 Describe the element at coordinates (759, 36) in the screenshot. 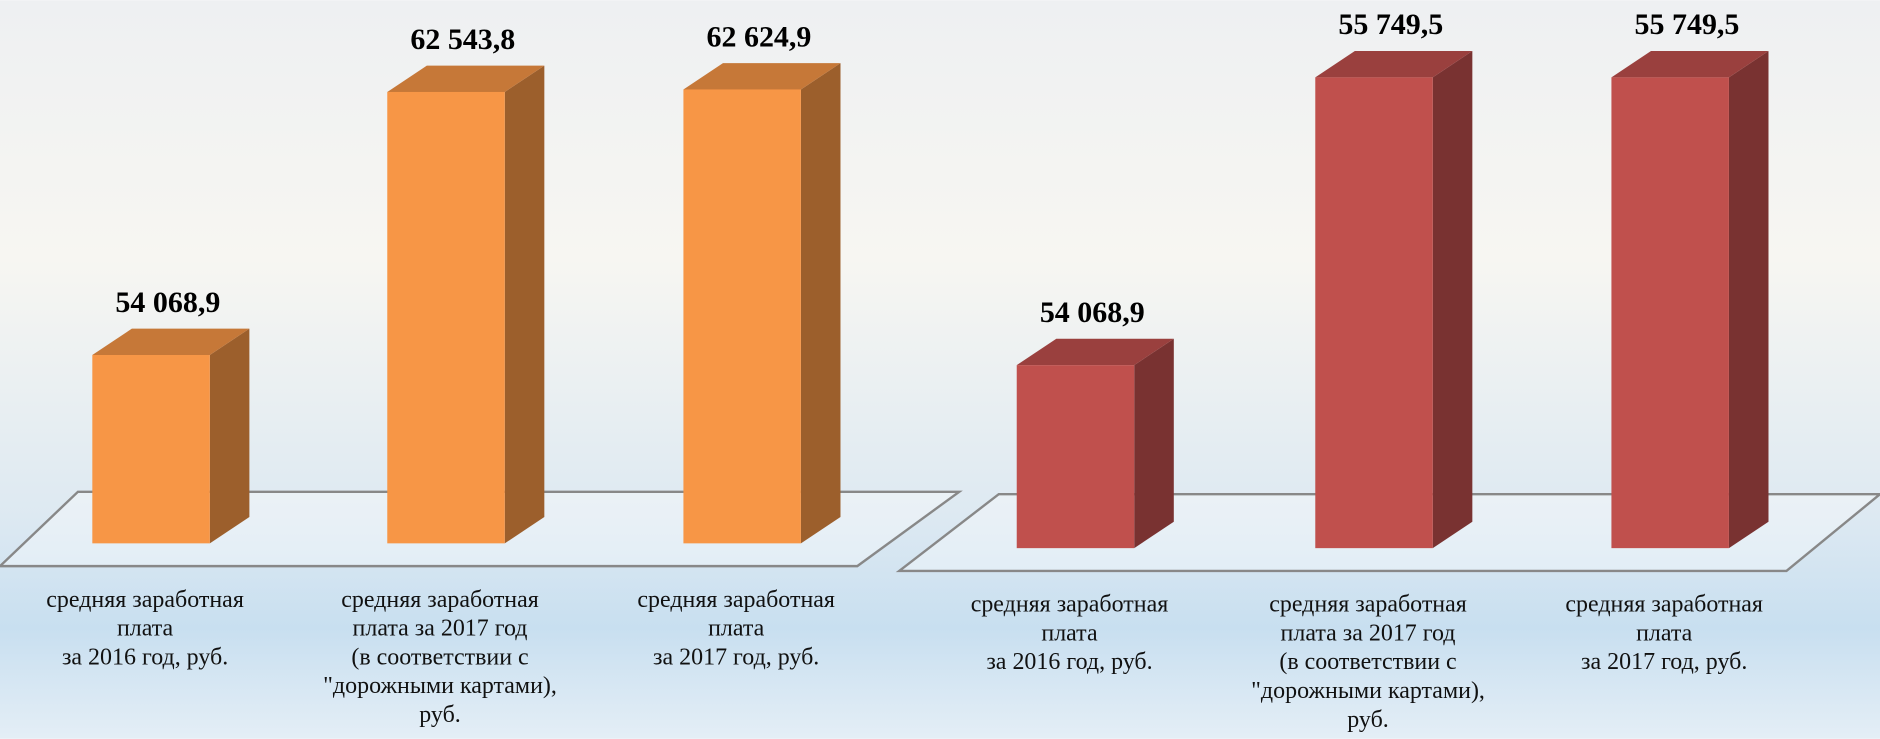

I see `value-label: 62 624,9` at that location.